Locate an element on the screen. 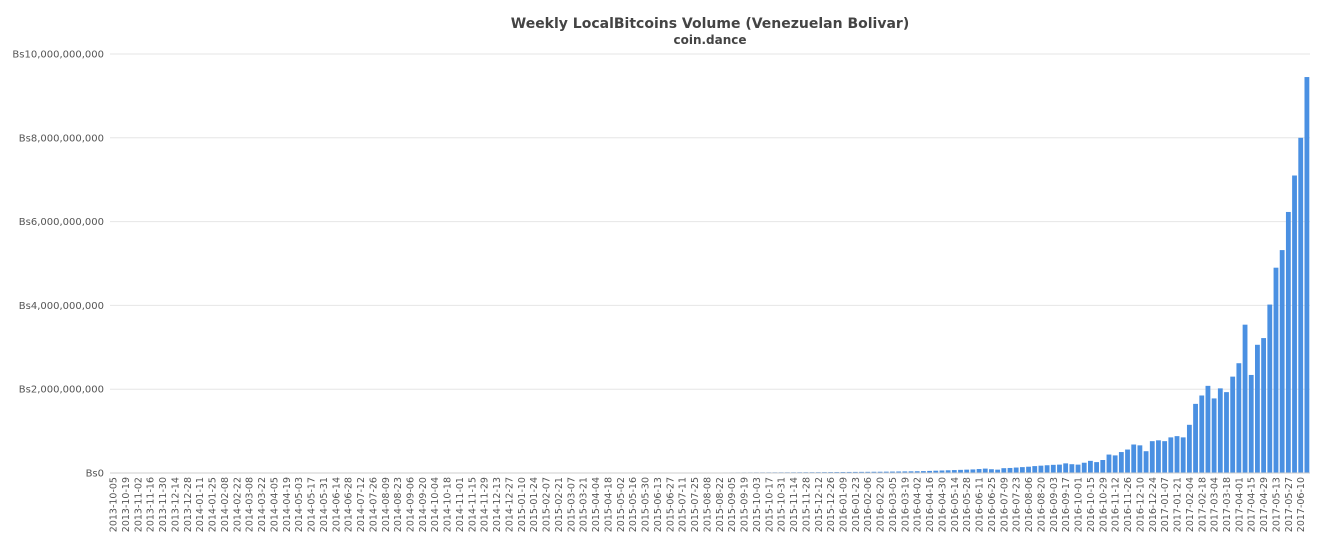 The height and width of the screenshot is (550, 1325). y-tick-label: Bs2,000,000,000 is located at coordinates (61, 390).